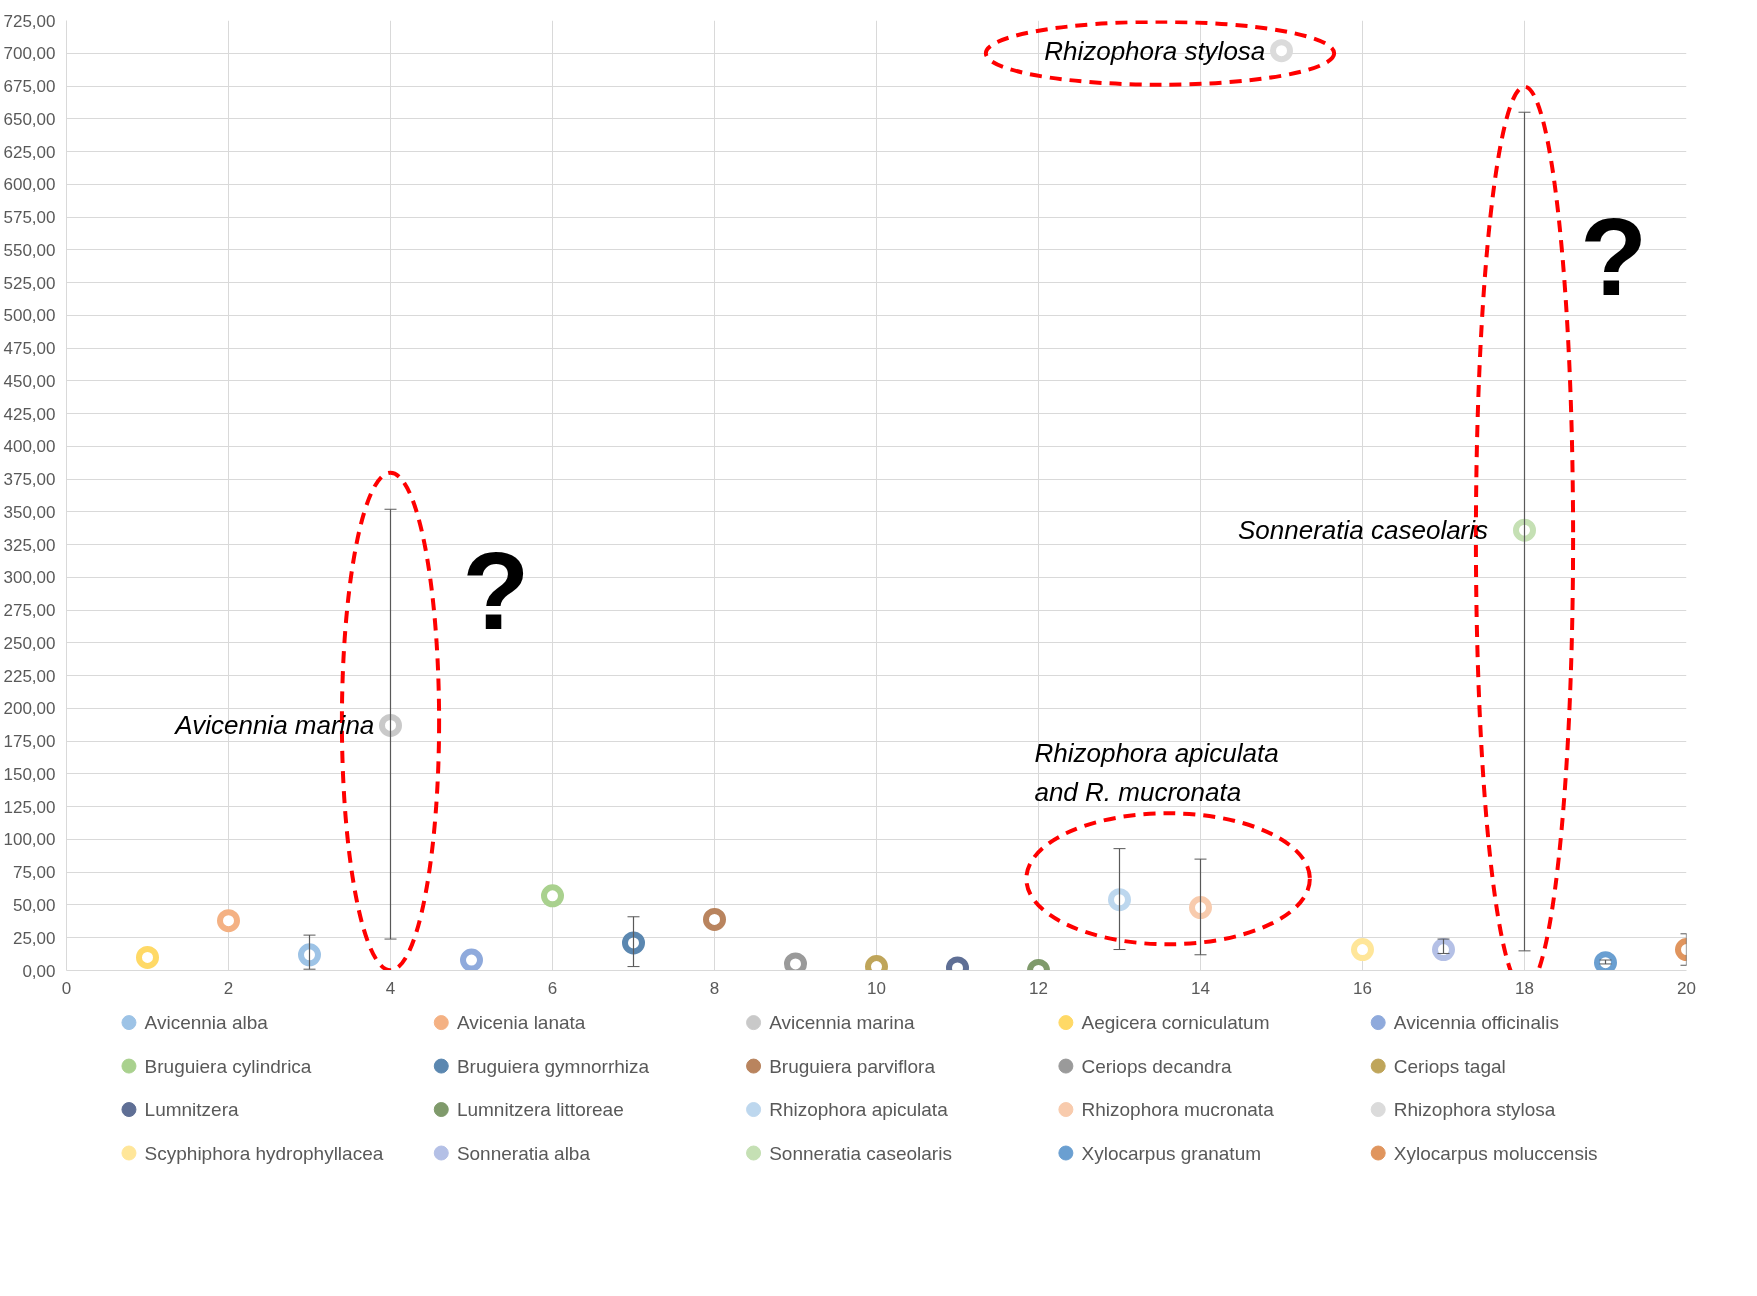 The width and height of the screenshot is (1757, 1296). What do you see at coordinates (1156, 772) in the screenshot?
I see `annotation: Rhizophora apiculata and R. mucronata` at bounding box center [1156, 772].